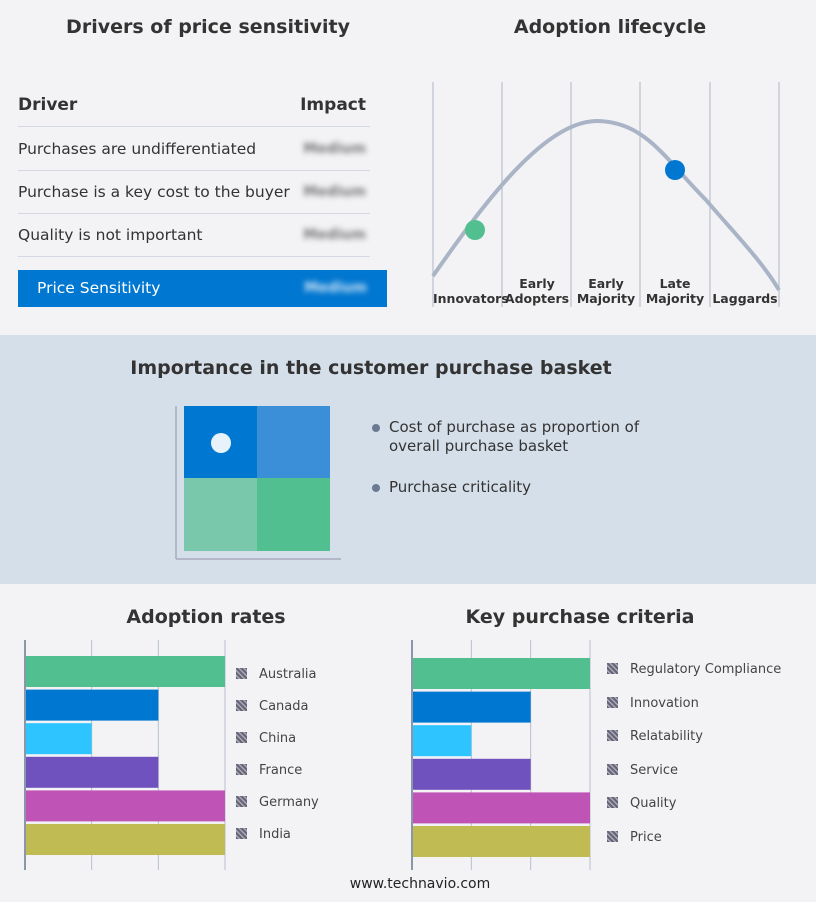 This screenshot has width=816, height=902. I want to click on legend-item: Regulatory Compliance, so click(694, 669).